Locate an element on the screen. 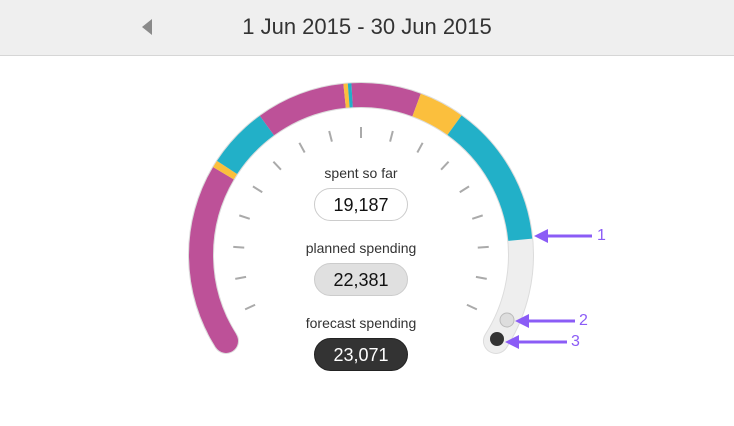 The width and height of the screenshot is (734, 426). spent-value: 19,187 is located at coordinates (361, 204).